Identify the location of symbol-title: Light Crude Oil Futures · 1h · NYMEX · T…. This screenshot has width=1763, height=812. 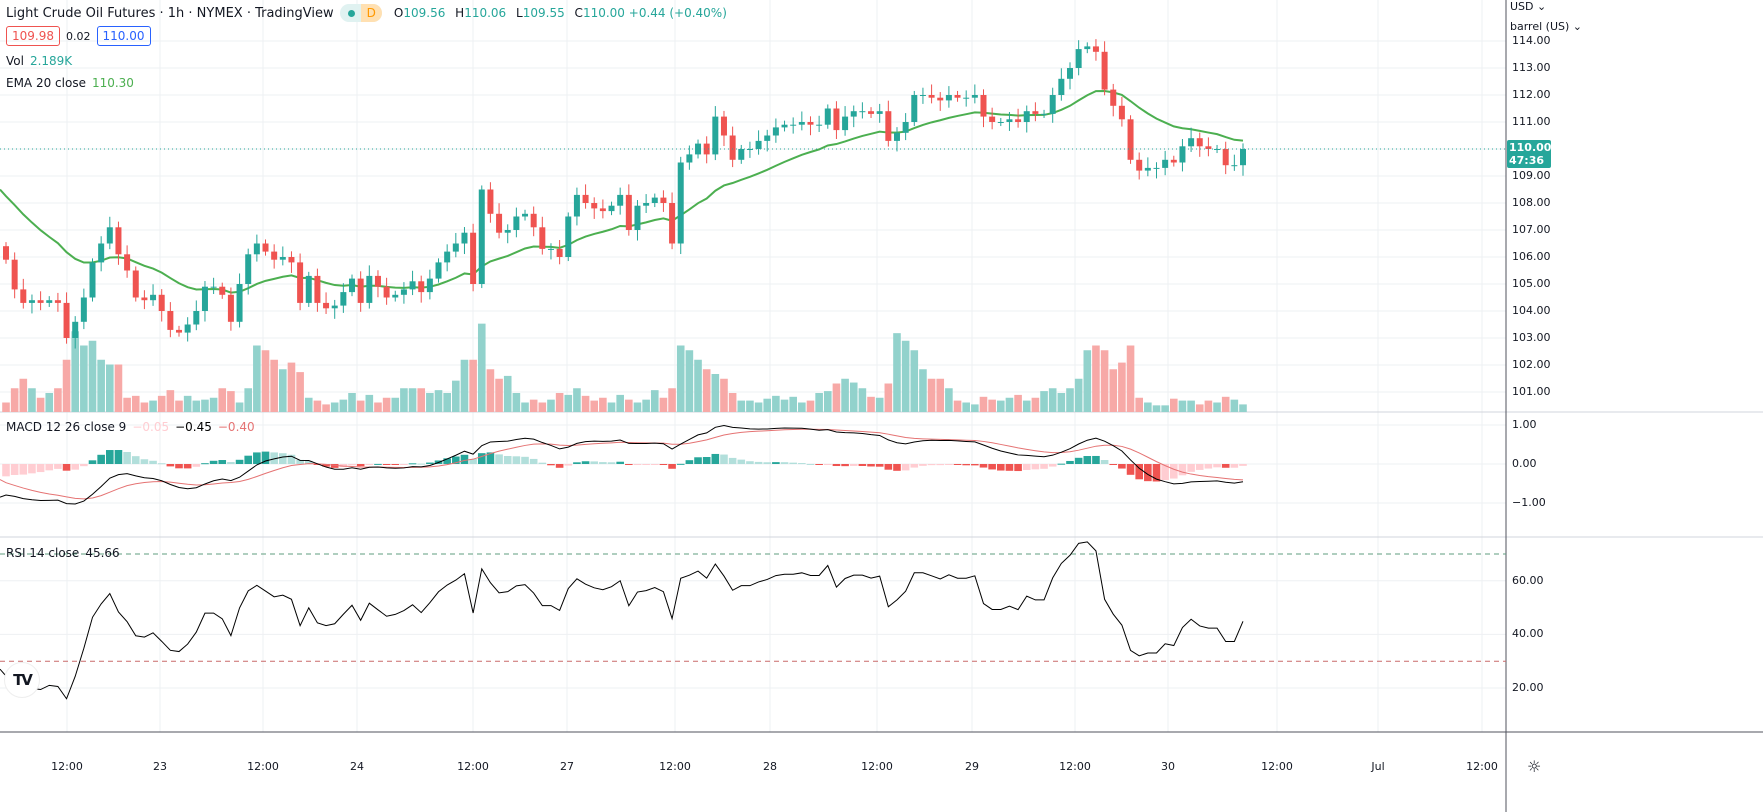
(170, 13).